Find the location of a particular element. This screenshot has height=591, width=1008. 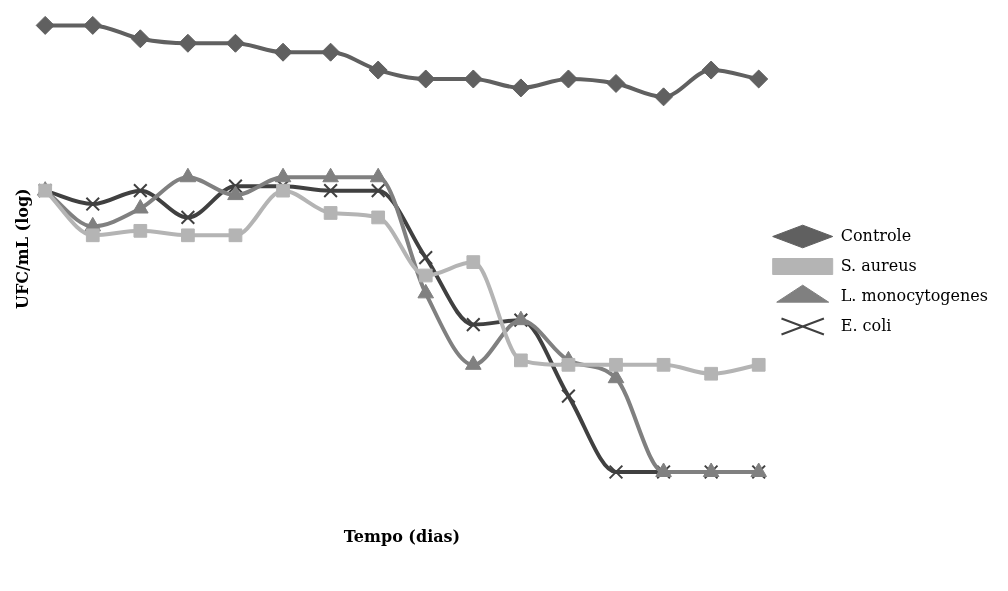

y-axis-title: UFC/mL (log) is located at coordinates (22, 249).